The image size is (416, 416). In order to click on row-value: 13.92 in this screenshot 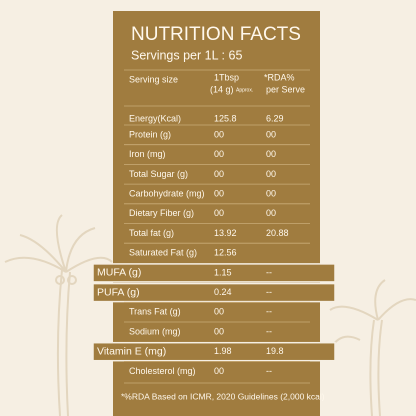, I will do `click(225, 233)`.